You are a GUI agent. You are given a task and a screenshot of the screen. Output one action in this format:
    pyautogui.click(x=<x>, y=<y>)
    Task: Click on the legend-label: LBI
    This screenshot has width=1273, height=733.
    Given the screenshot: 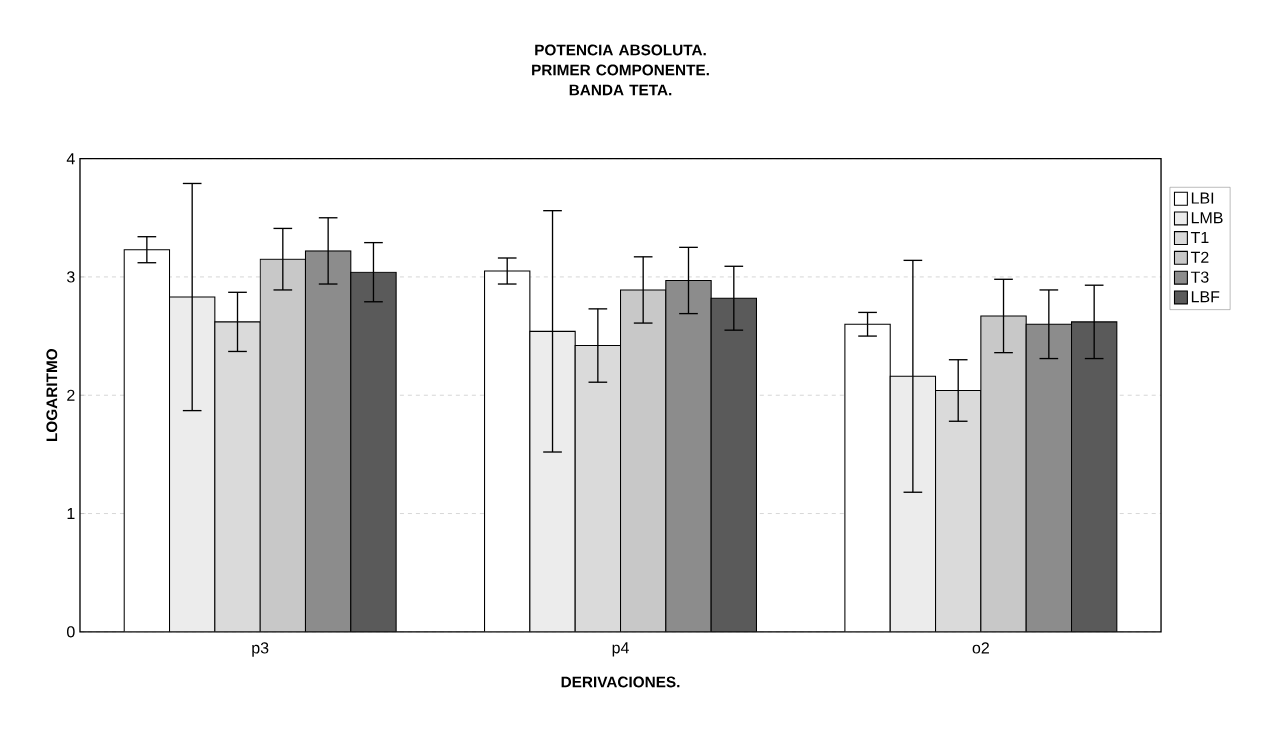 What is the action you would take?
    pyautogui.click(x=1202, y=198)
    